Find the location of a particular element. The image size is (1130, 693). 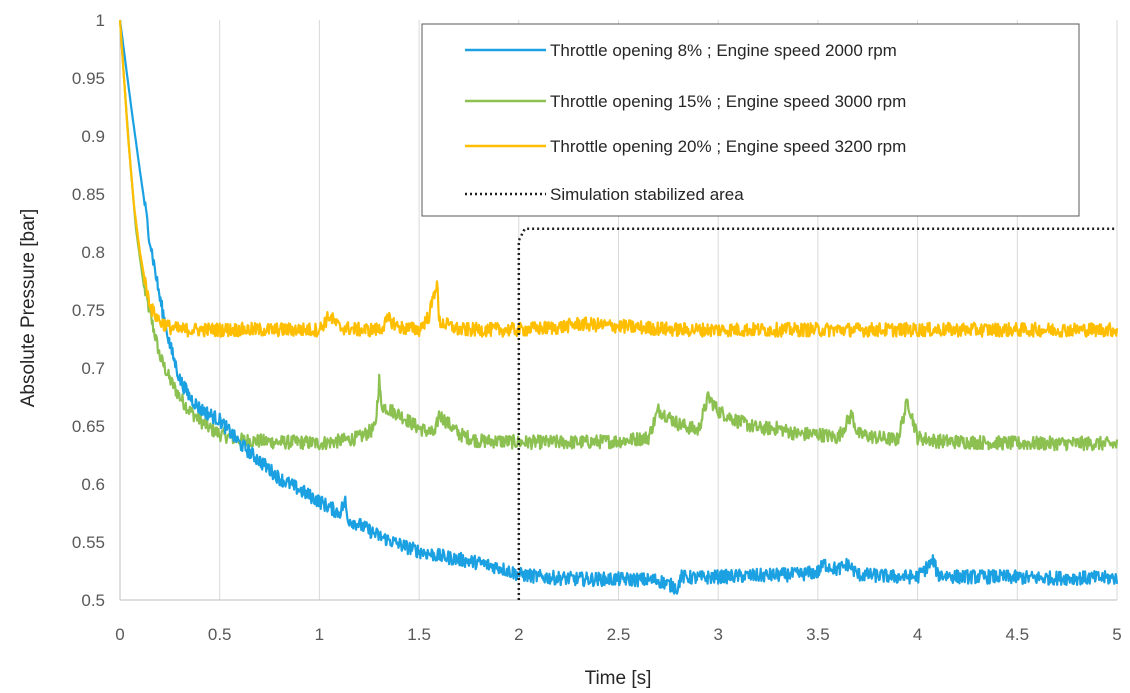

x-tick-label: 4.5 is located at coordinates (1017, 634).